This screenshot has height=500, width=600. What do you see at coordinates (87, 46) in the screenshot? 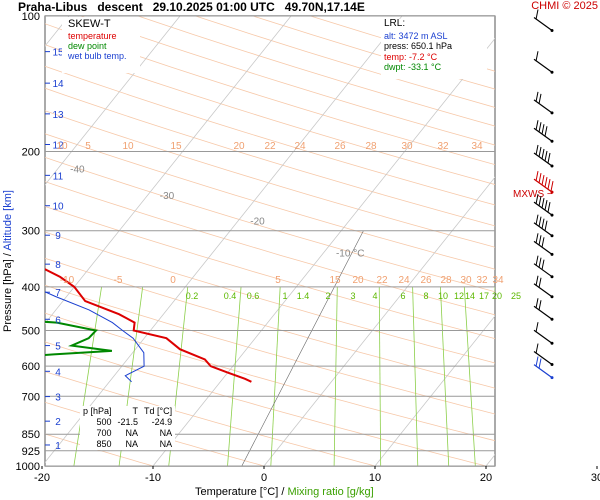
I see `legend-item-dewpoint: dew point` at bounding box center [87, 46].